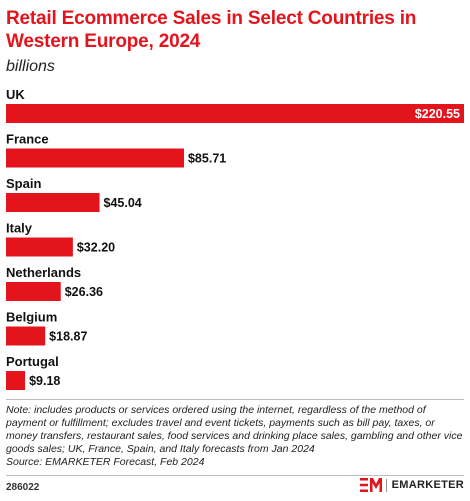  Describe the element at coordinates (43, 272) in the screenshot. I see `category-label: Netherlands` at that location.